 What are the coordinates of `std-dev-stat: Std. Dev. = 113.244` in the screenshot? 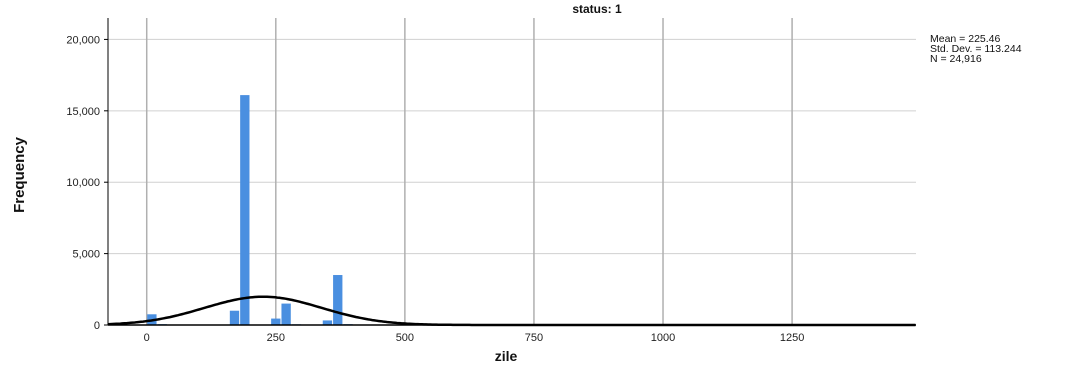 It's located at (976, 49).